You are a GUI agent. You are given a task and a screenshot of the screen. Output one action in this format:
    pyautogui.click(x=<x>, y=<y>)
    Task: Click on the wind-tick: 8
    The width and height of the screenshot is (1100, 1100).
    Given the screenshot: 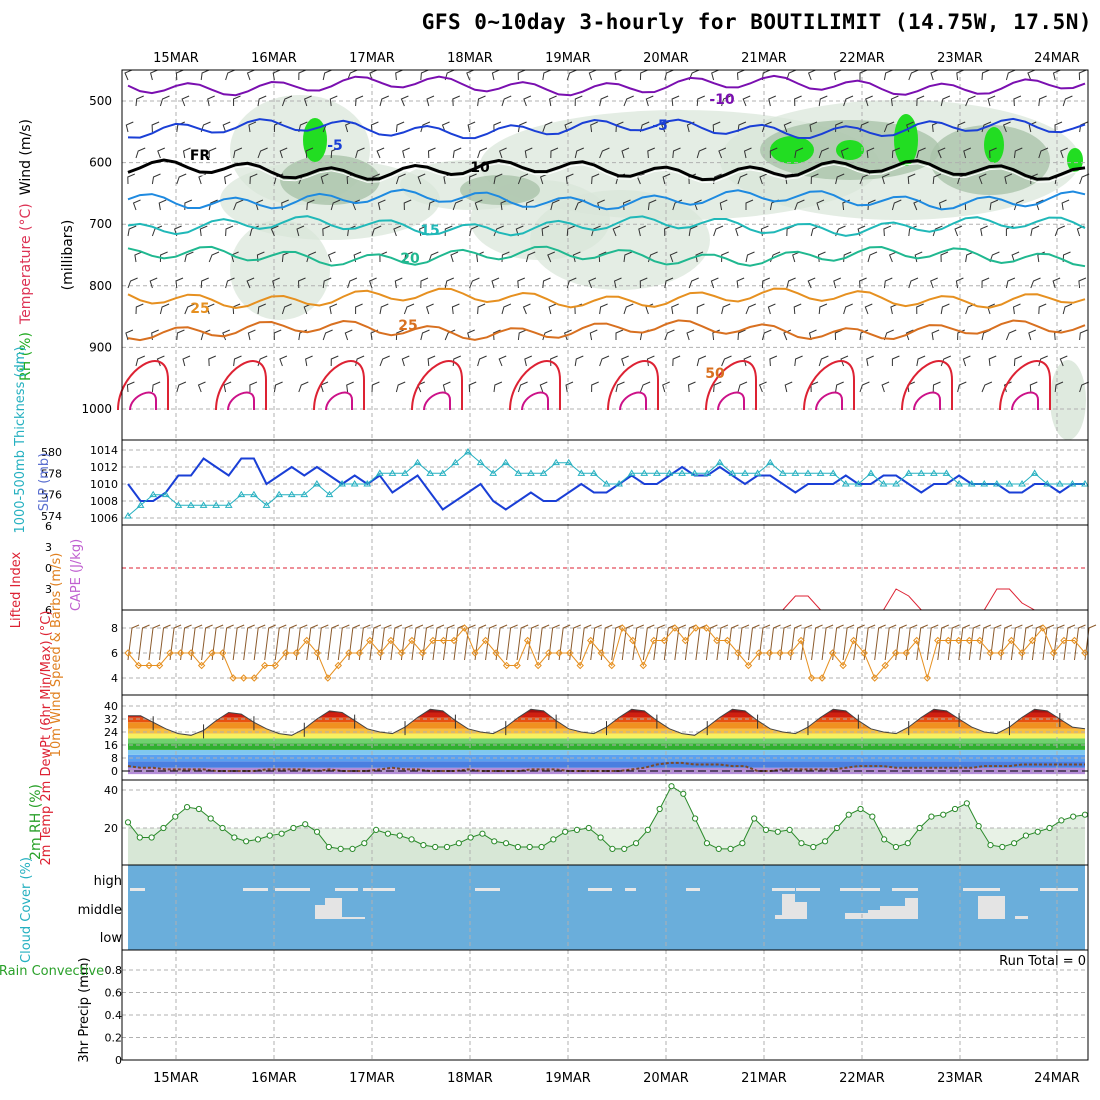 What is the action you would take?
    pyautogui.click(x=114, y=628)
    